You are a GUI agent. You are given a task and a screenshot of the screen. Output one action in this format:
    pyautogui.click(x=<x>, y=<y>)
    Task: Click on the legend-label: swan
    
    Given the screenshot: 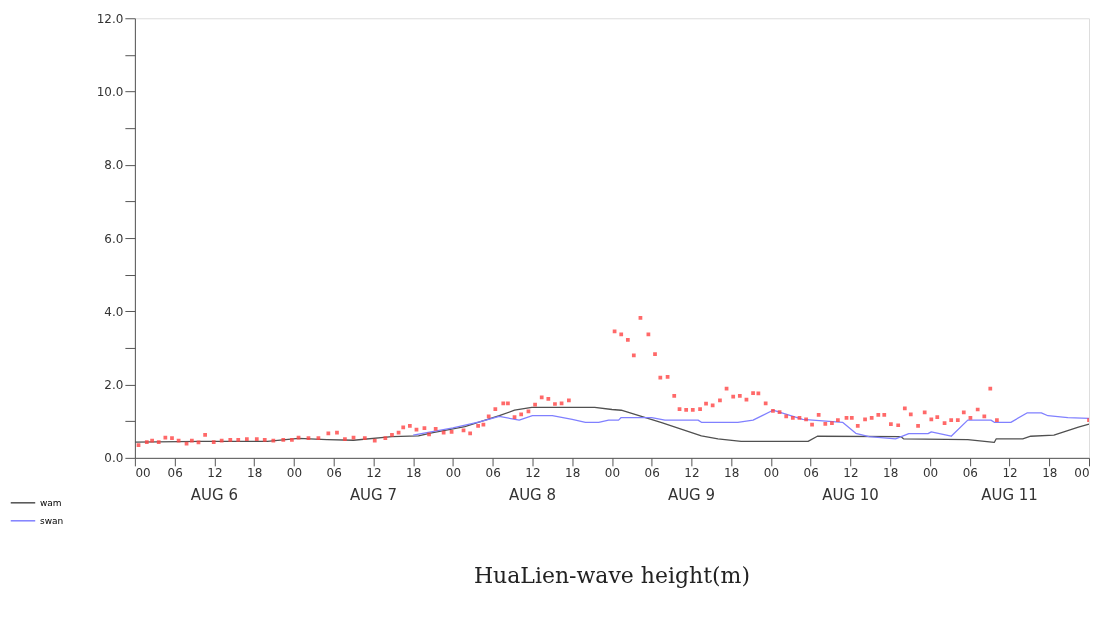 What is the action you would take?
    pyautogui.click(x=51, y=520)
    